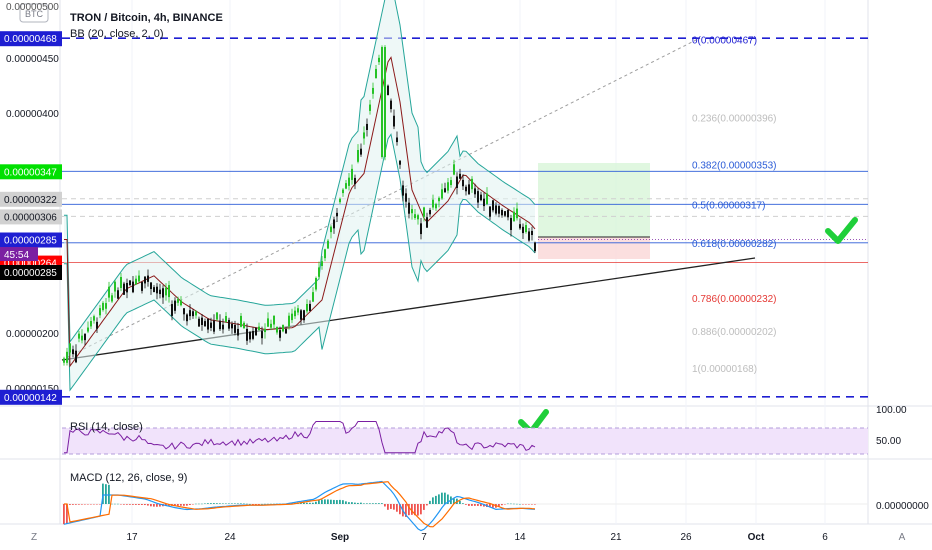 The width and height of the screenshot is (932, 550). Describe the element at coordinates (117, 34) in the screenshot. I see `bb-indicator-label: BB (20, close, 2, 0)` at that location.